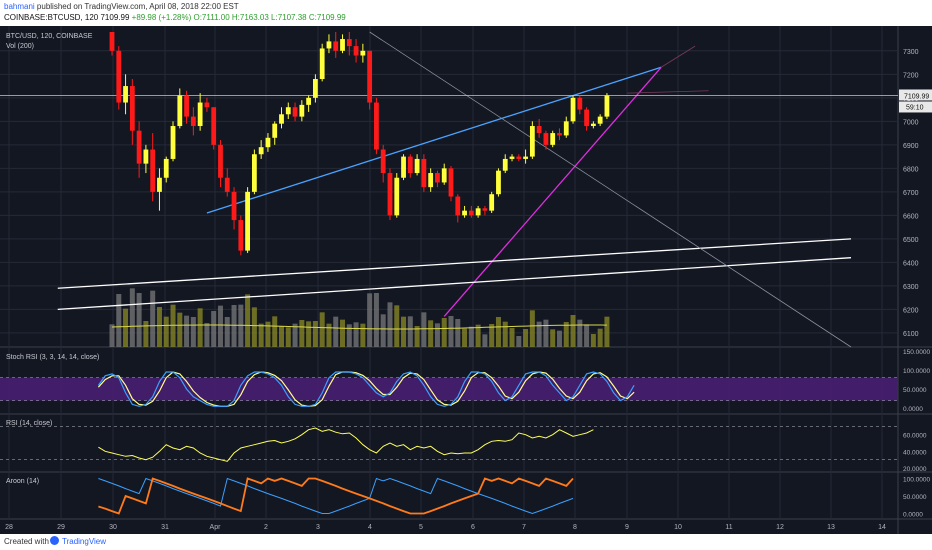 The width and height of the screenshot is (932, 550). I want to click on symbol-label: COINBASE:BTCUSD, 120, so click(51, 17).